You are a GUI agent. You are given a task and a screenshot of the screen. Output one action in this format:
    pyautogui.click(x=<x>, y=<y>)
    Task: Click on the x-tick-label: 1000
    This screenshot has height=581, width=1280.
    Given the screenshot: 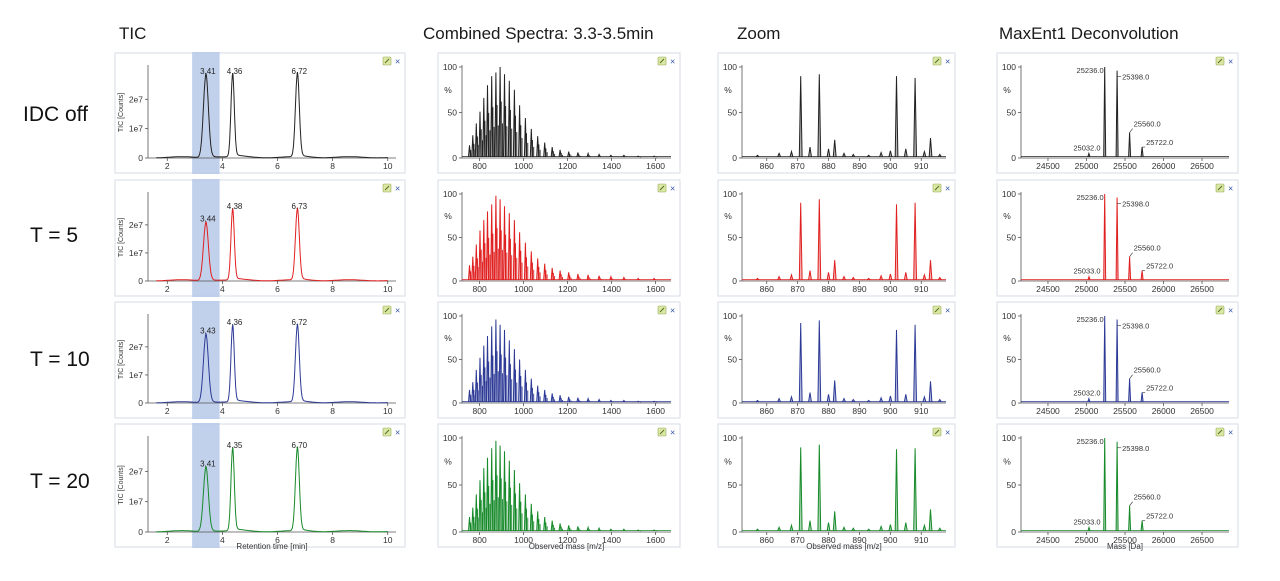 What is the action you would take?
    pyautogui.click(x=523, y=289)
    